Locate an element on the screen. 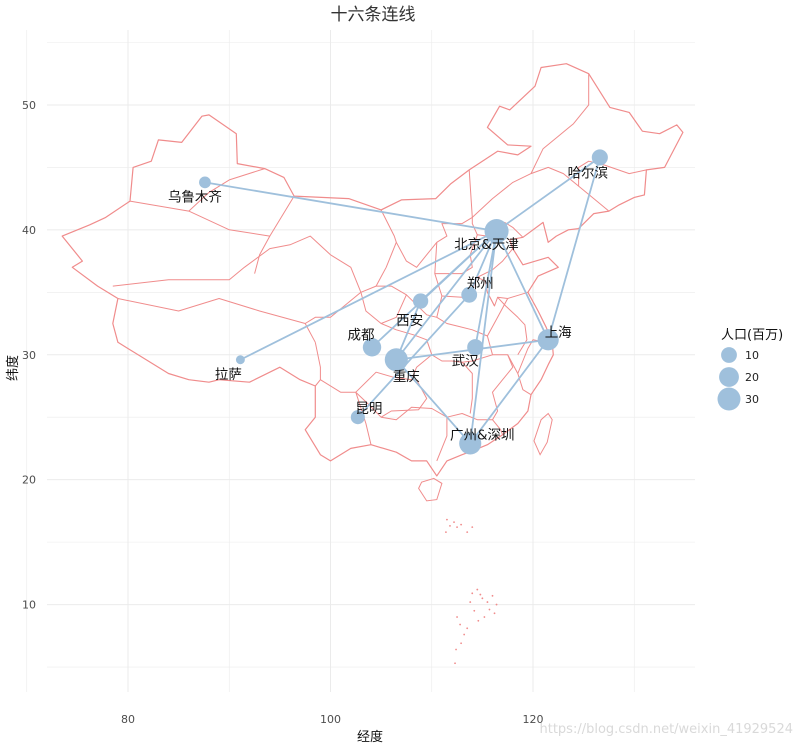  y-tick-label: 30 is located at coordinates (29, 355).